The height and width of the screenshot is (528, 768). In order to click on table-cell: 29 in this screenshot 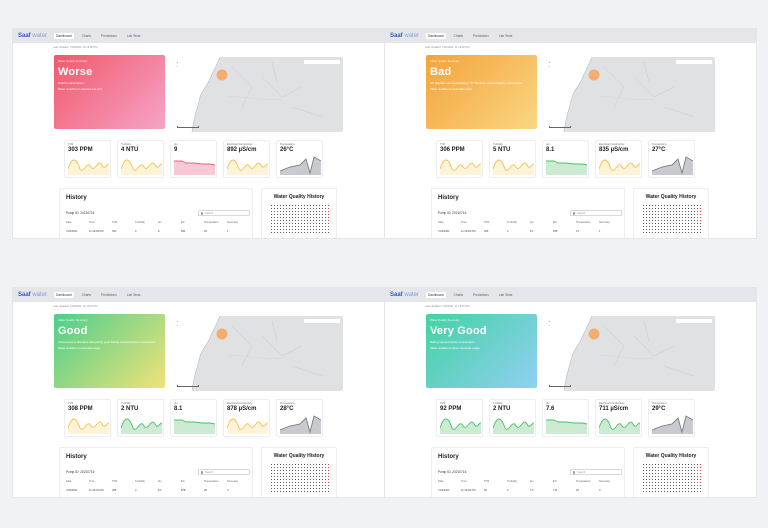, I will do `click(577, 490)`.